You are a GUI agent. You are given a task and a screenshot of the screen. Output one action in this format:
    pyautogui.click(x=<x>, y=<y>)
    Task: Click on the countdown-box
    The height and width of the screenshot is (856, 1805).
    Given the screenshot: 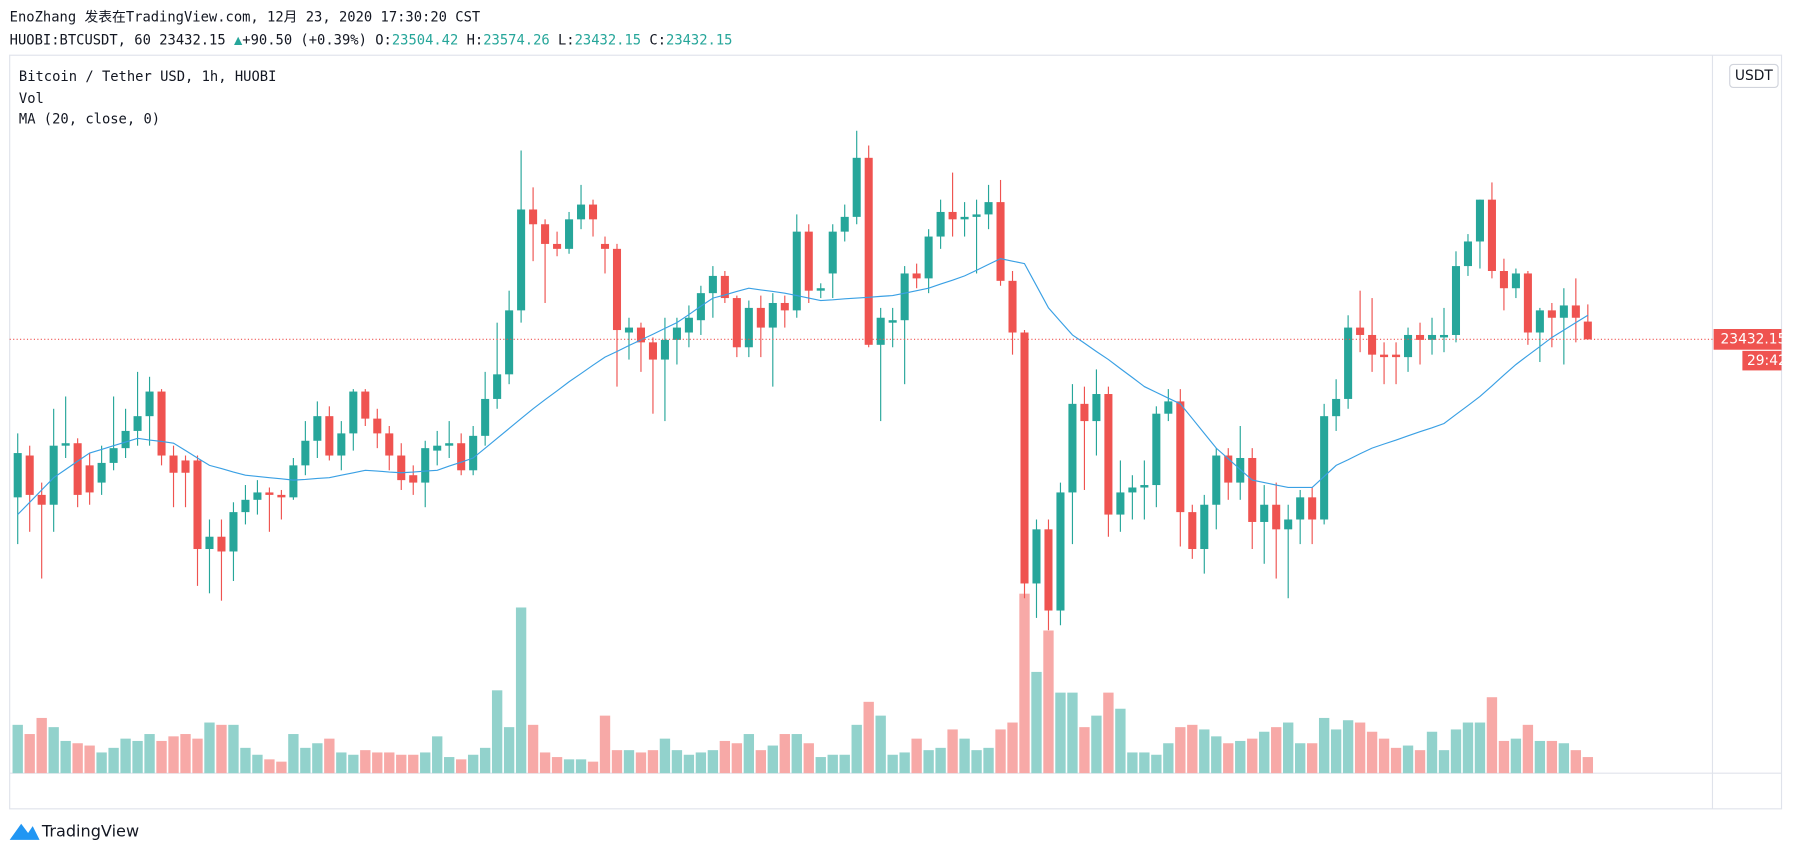 What is the action you would take?
    pyautogui.click(x=1762, y=360)
    